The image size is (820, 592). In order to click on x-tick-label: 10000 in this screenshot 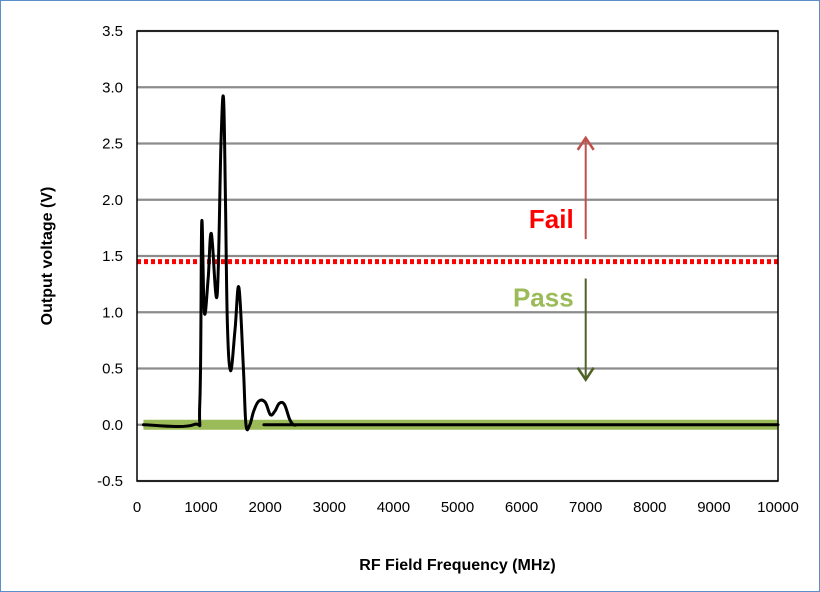, I will do `click(778, 507)`.